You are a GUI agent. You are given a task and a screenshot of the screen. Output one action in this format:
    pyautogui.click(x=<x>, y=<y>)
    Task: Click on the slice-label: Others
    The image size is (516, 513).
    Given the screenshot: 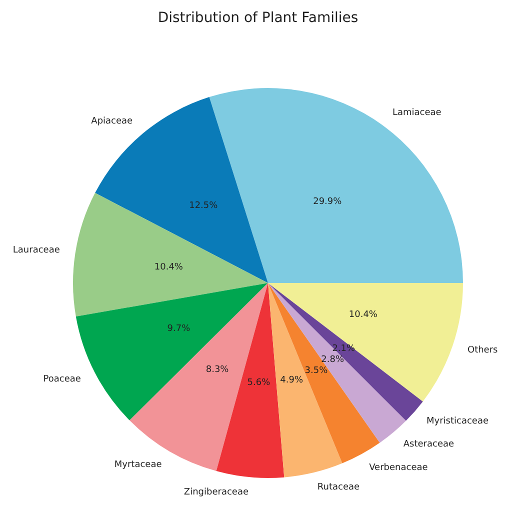 What is the action you would take?
    pyautogui.click(x=482, y=351)
    